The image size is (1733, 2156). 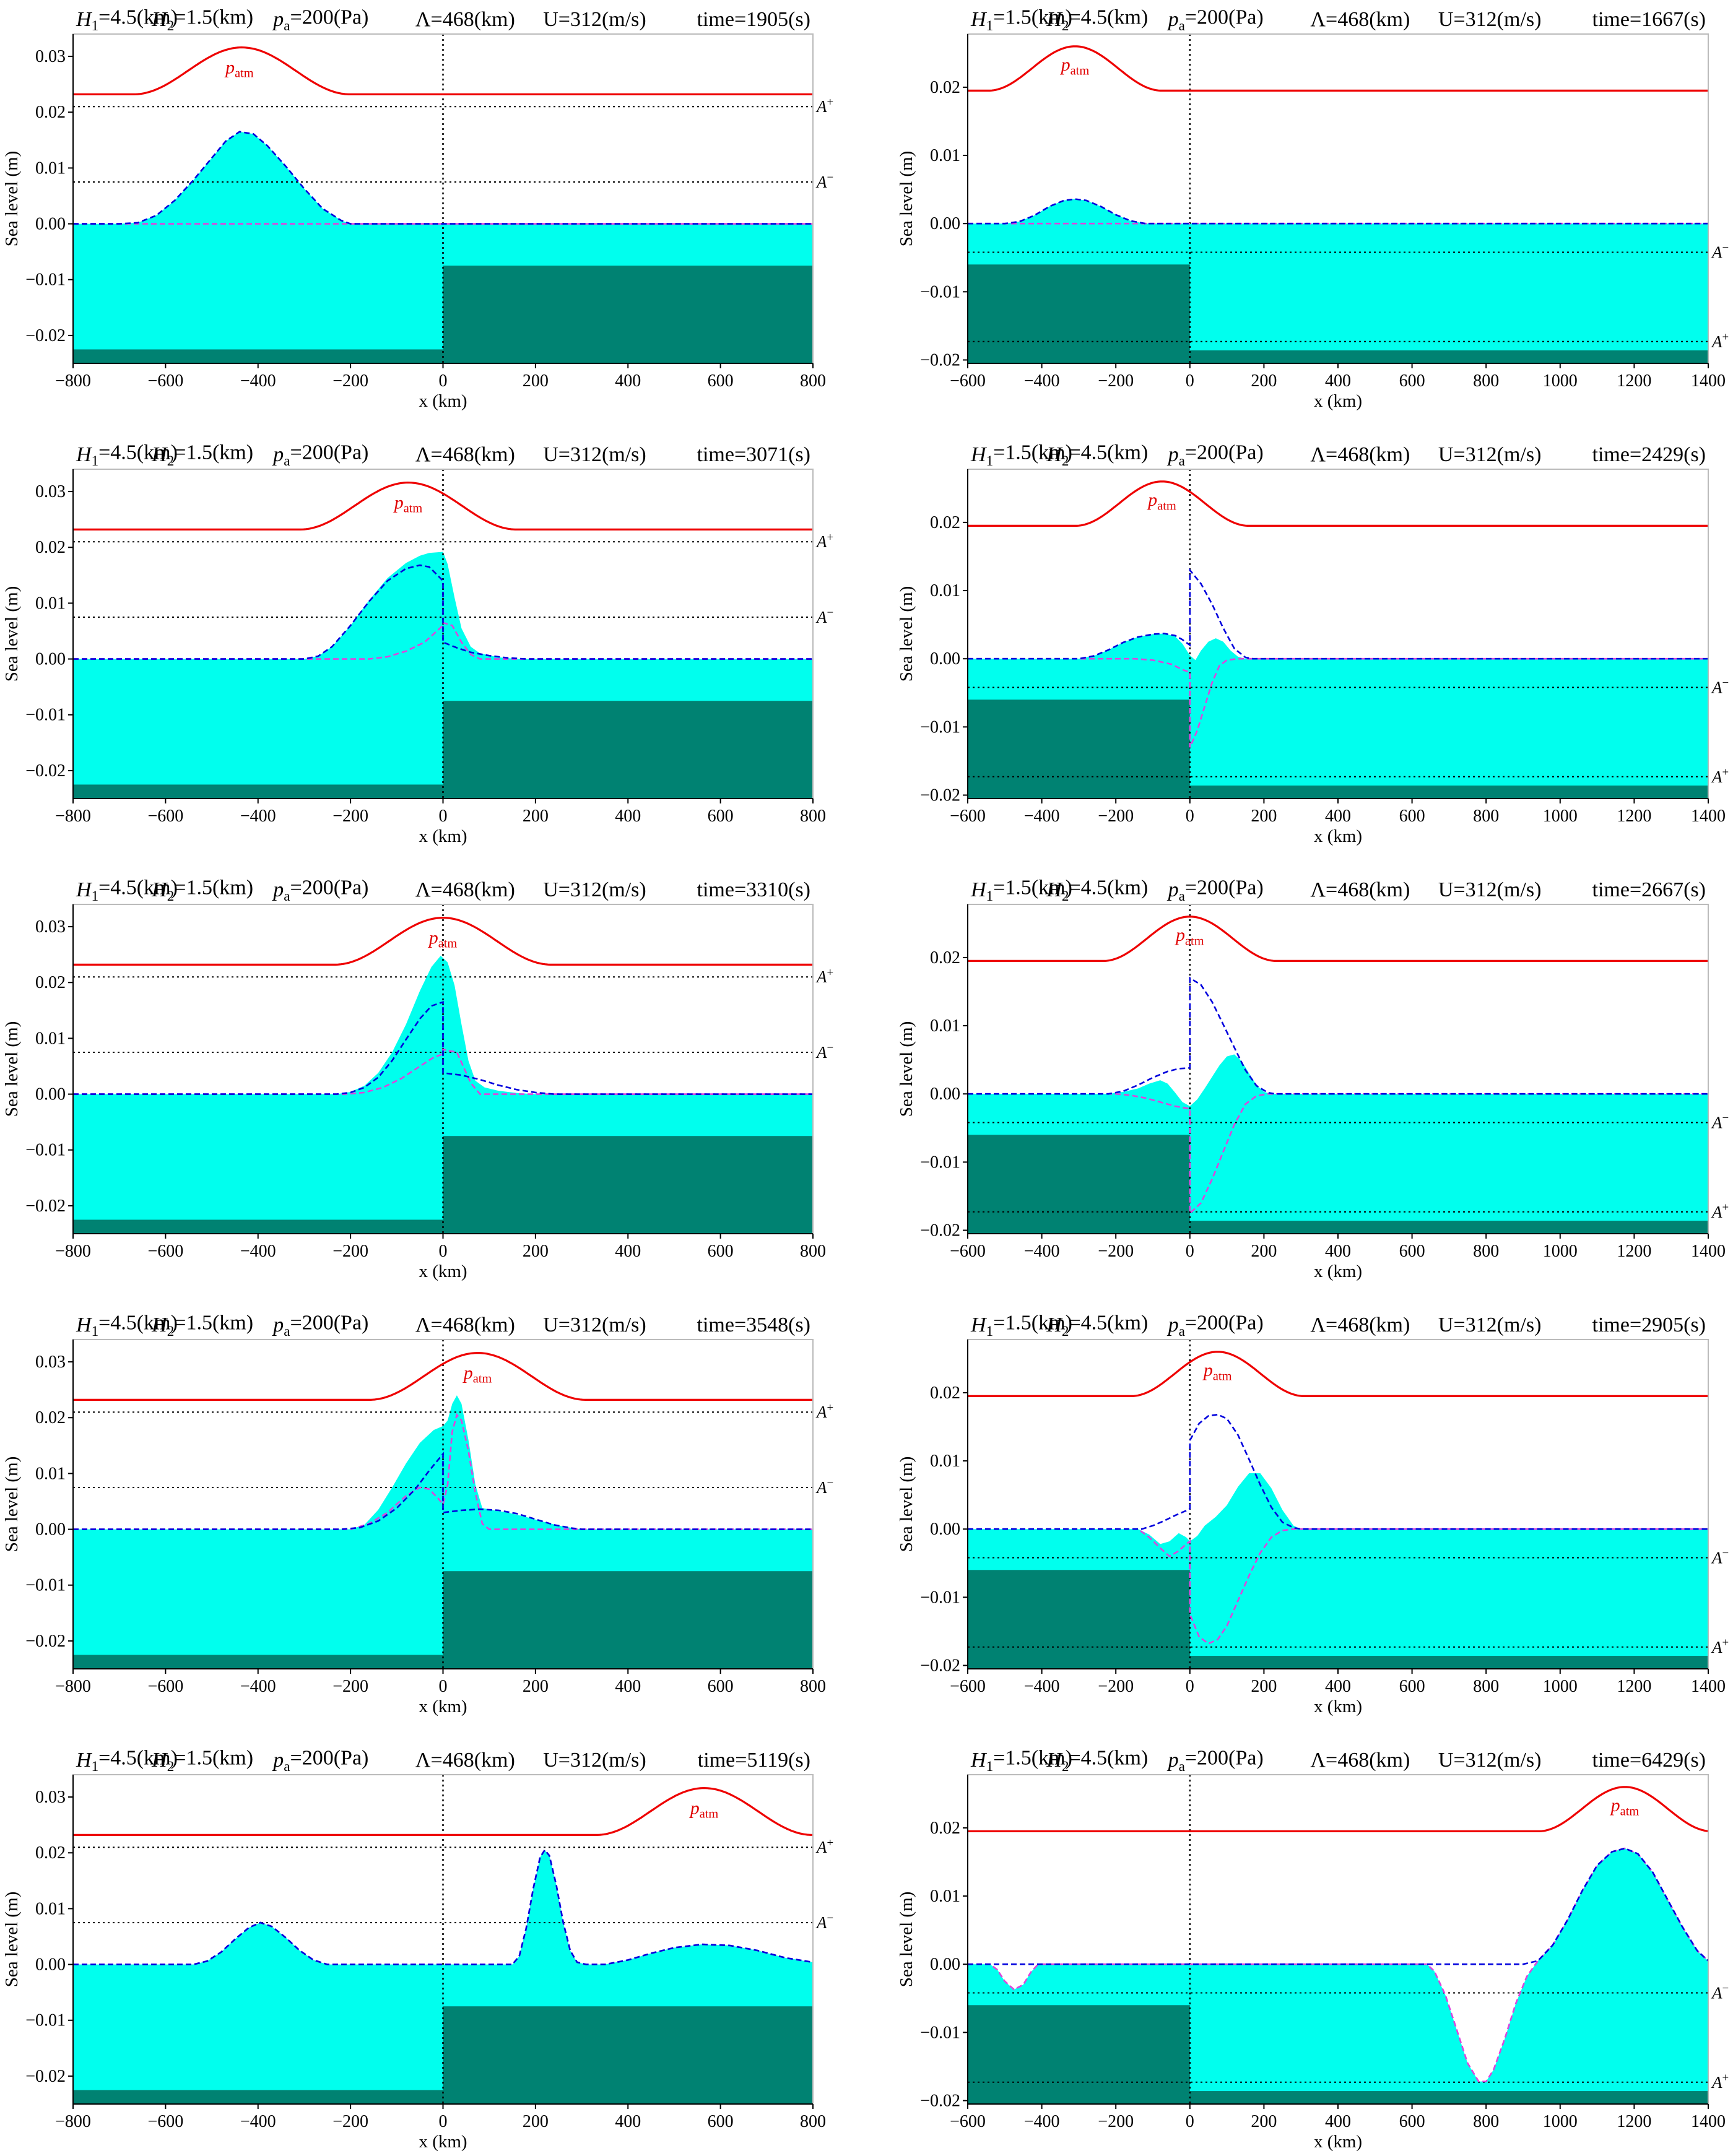 I want to click on plot-area, so click(x=1338, y=634).